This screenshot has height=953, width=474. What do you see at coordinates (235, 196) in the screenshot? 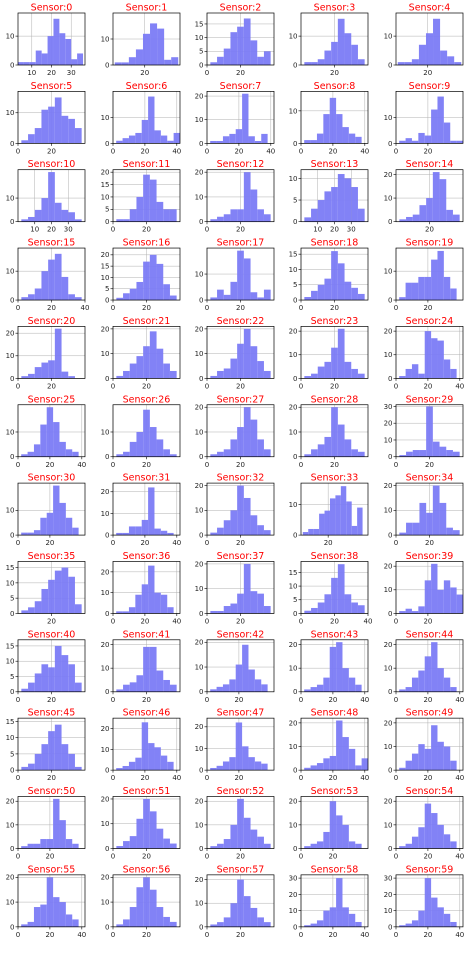
I see `histogram-panel: Sensor:12 0 20 0 10 20` at bounding box center [235, 196].